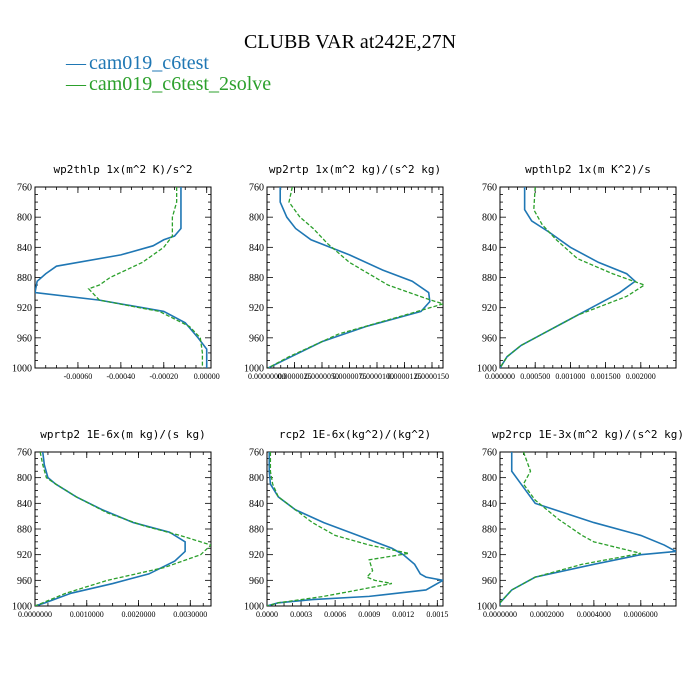  What do you see at coordinates (355, 169) in the screenshot?
I see `panel-title: wp2rtp 1x(m^2 kg)/(s^2 kg)` at bounding box center [355, 169].